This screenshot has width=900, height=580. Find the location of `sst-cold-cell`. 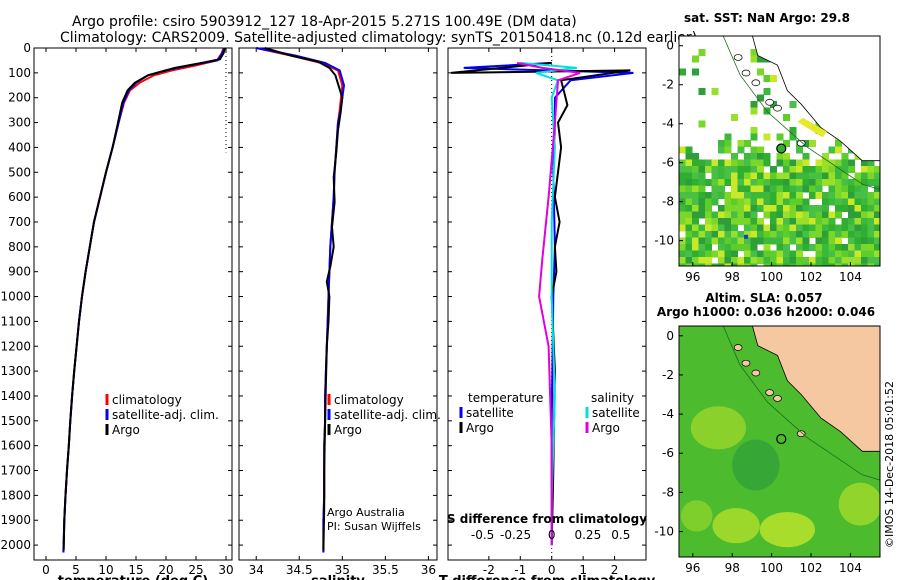

sst-cold-cell is located at coordinates (746, 236).